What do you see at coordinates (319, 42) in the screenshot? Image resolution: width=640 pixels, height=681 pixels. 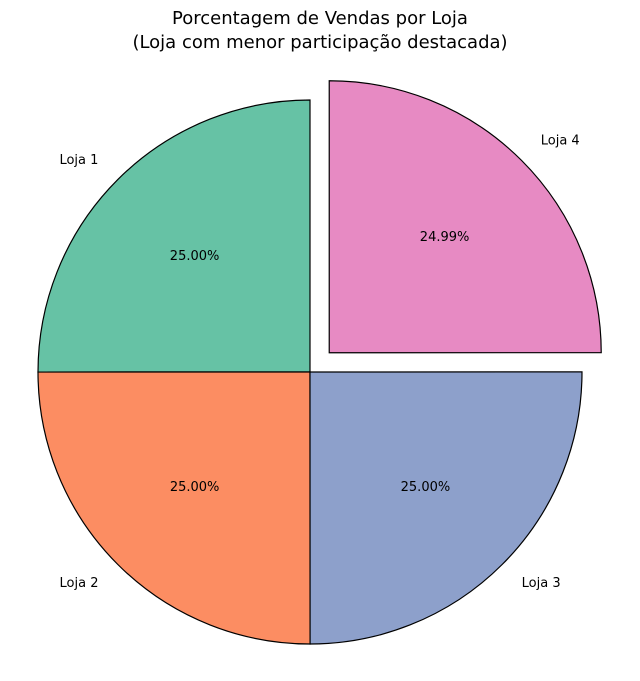 I see `chart-title-line-2: (Loja com menor participação destacada)` at bounding box center [319, 42].